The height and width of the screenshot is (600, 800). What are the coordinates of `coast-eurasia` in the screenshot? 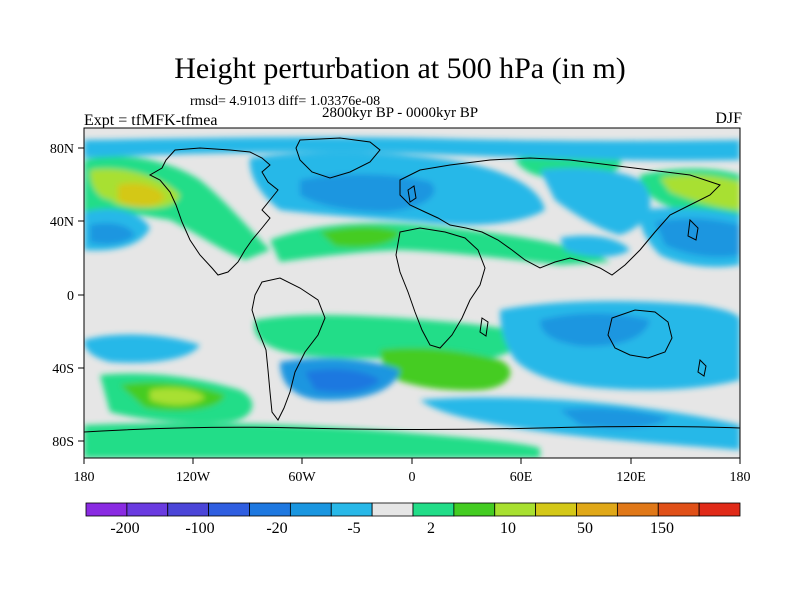 It's located at (560, 216).